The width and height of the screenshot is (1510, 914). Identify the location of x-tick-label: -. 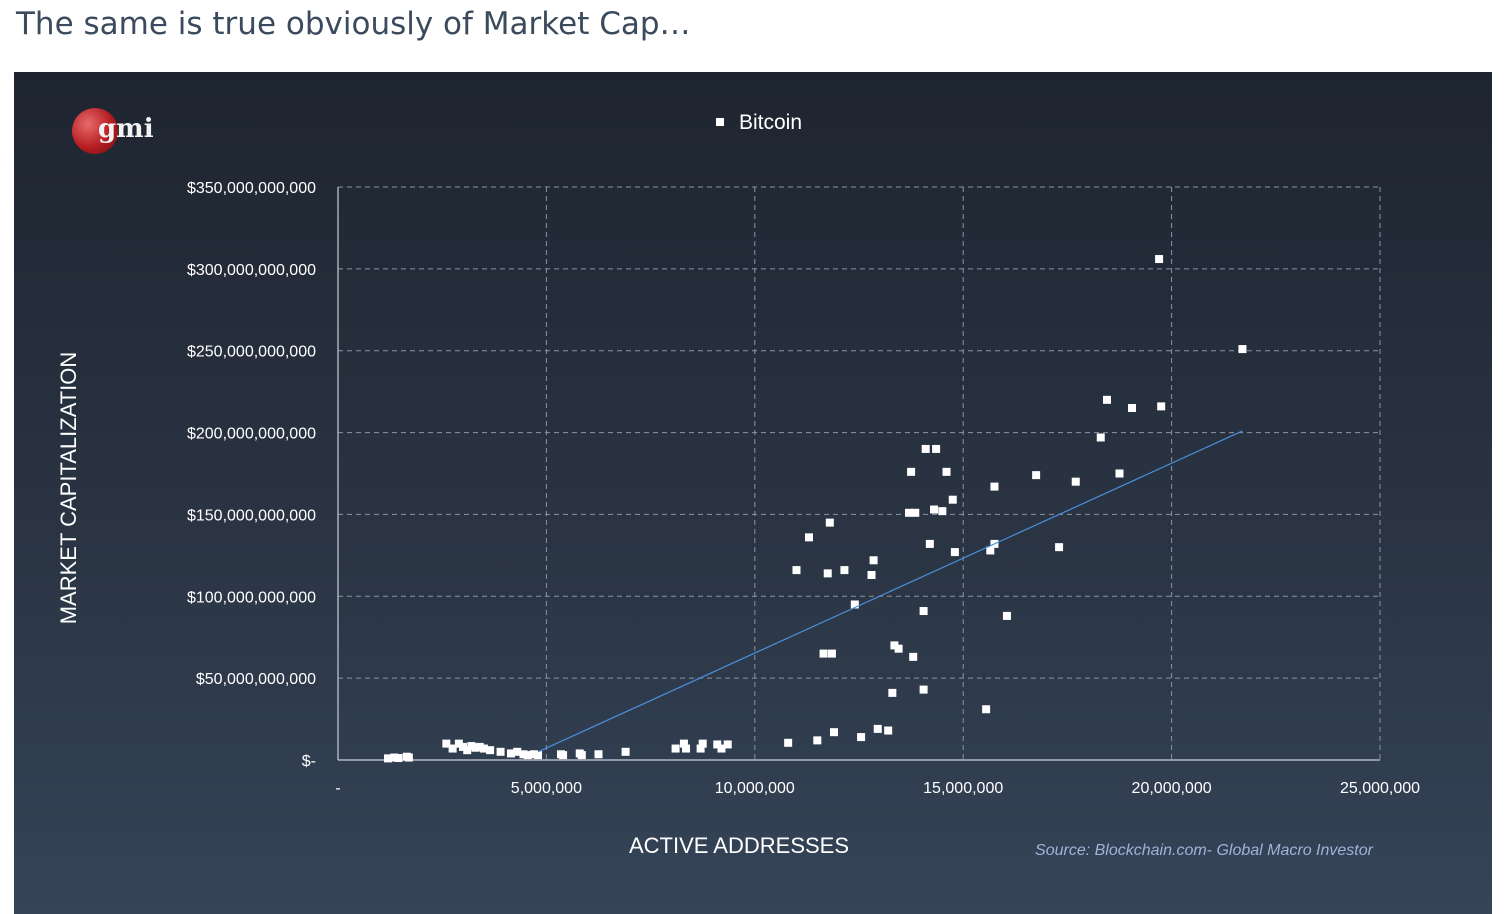
(337, 788).